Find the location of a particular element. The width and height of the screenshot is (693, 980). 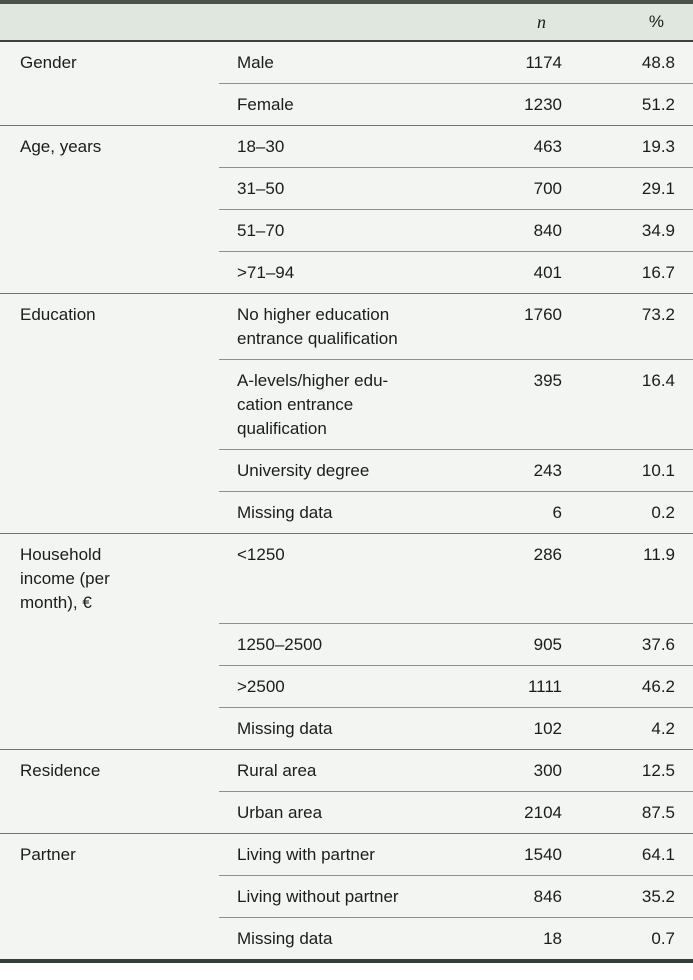

n-value-cell: 243 is located at coordinates (510, 470).